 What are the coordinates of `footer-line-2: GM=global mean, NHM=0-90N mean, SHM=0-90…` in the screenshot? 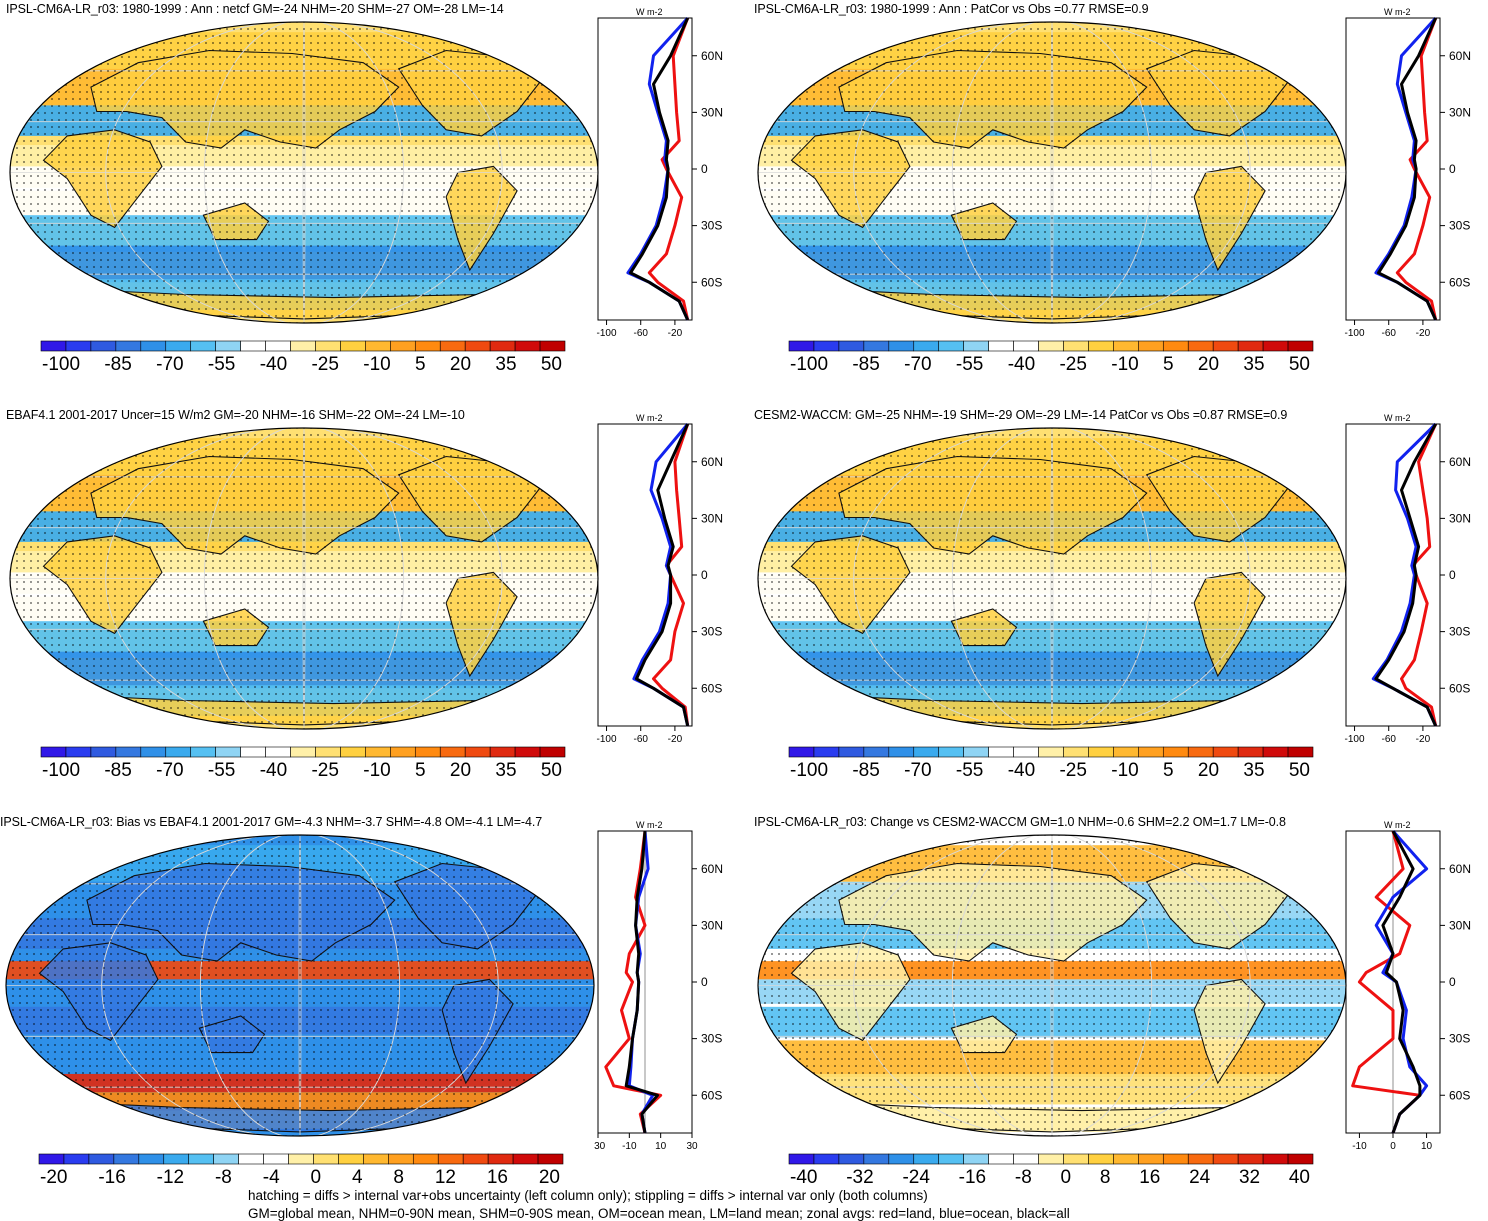 It's located at (659, 1213).